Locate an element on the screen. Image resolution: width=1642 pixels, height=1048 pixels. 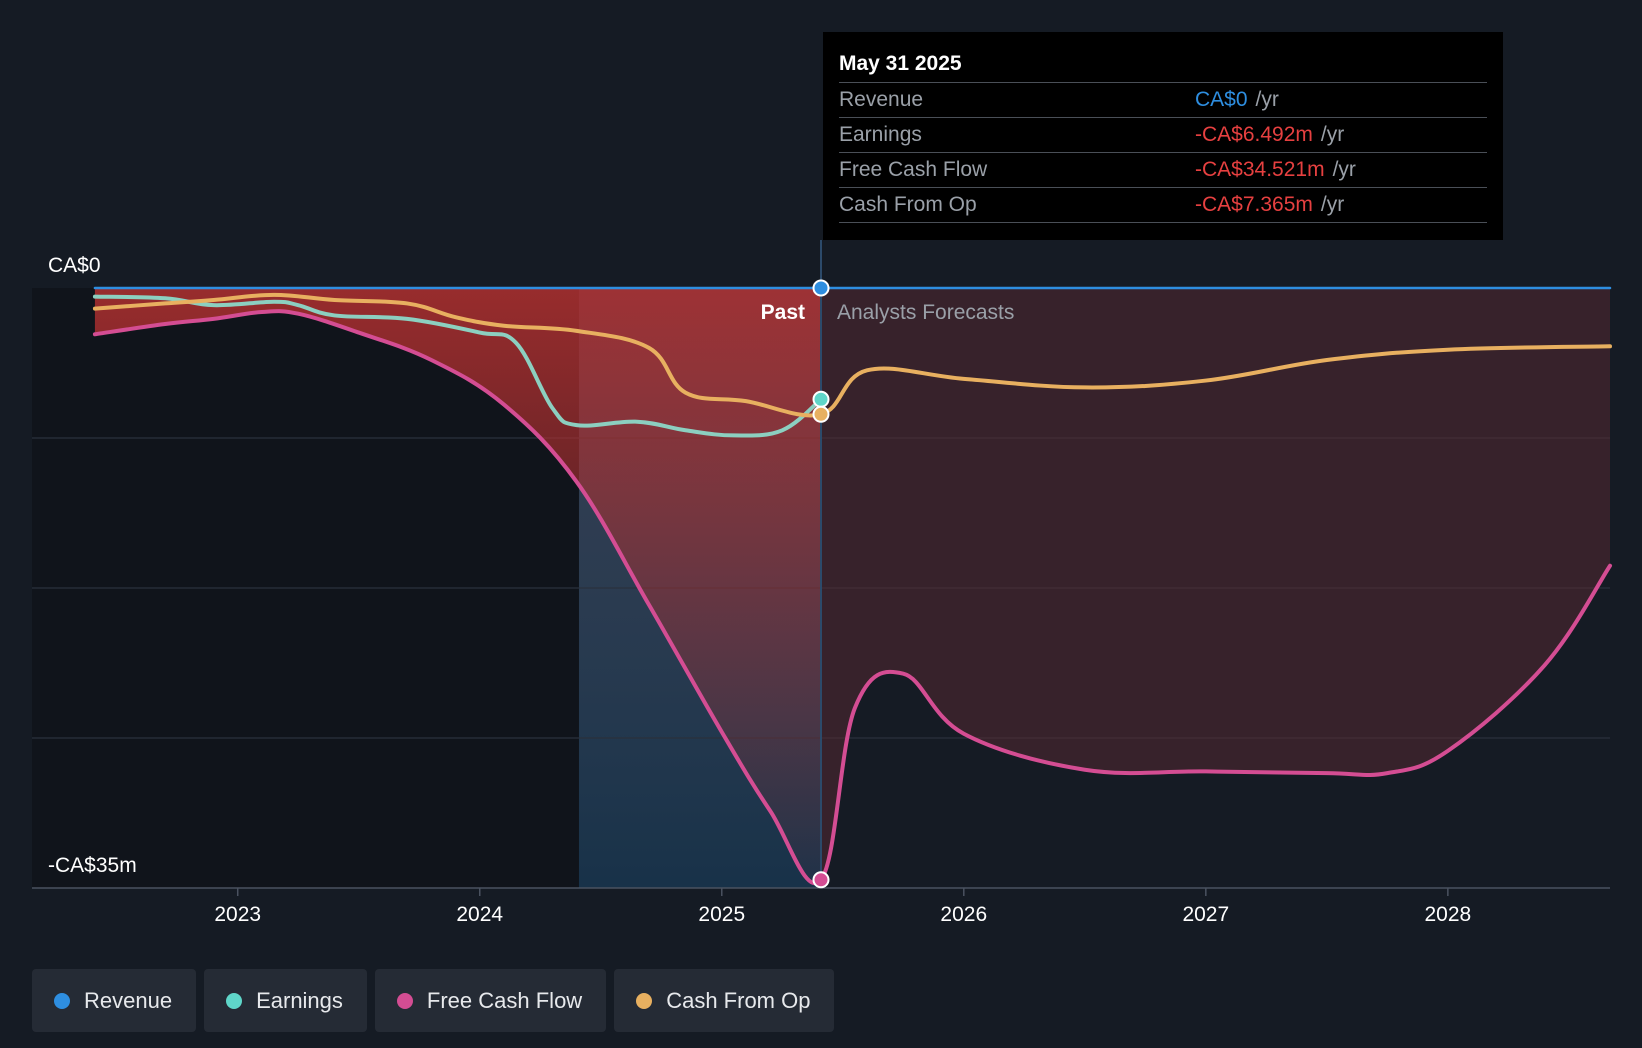
x-axis-ticks: 2023 2024 2025 2026 2027 2028 is located at coordinates (842, 907).